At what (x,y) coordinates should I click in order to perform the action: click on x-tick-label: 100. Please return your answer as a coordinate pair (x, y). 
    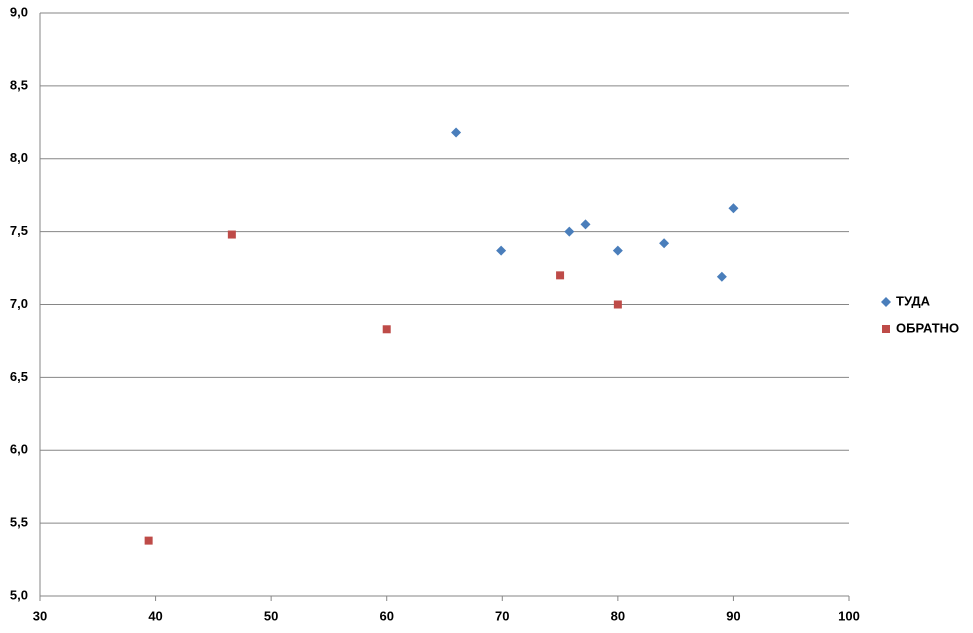
    Looking at the image, I should click on (849, 615).